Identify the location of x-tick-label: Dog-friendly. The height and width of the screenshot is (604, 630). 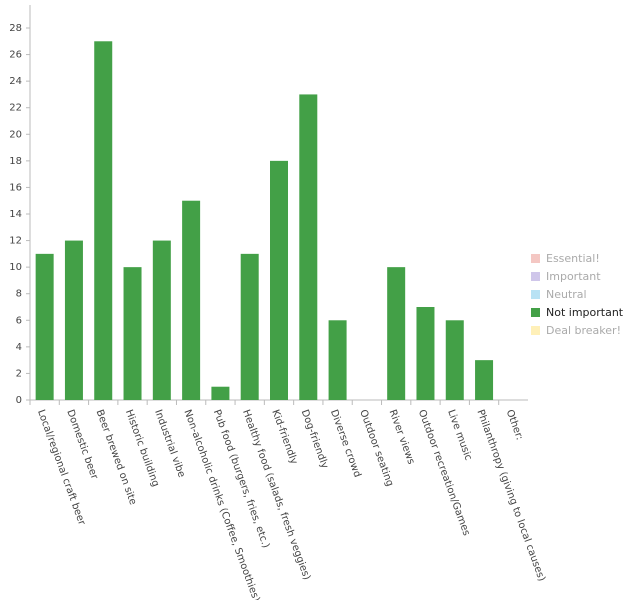
(314, 439).